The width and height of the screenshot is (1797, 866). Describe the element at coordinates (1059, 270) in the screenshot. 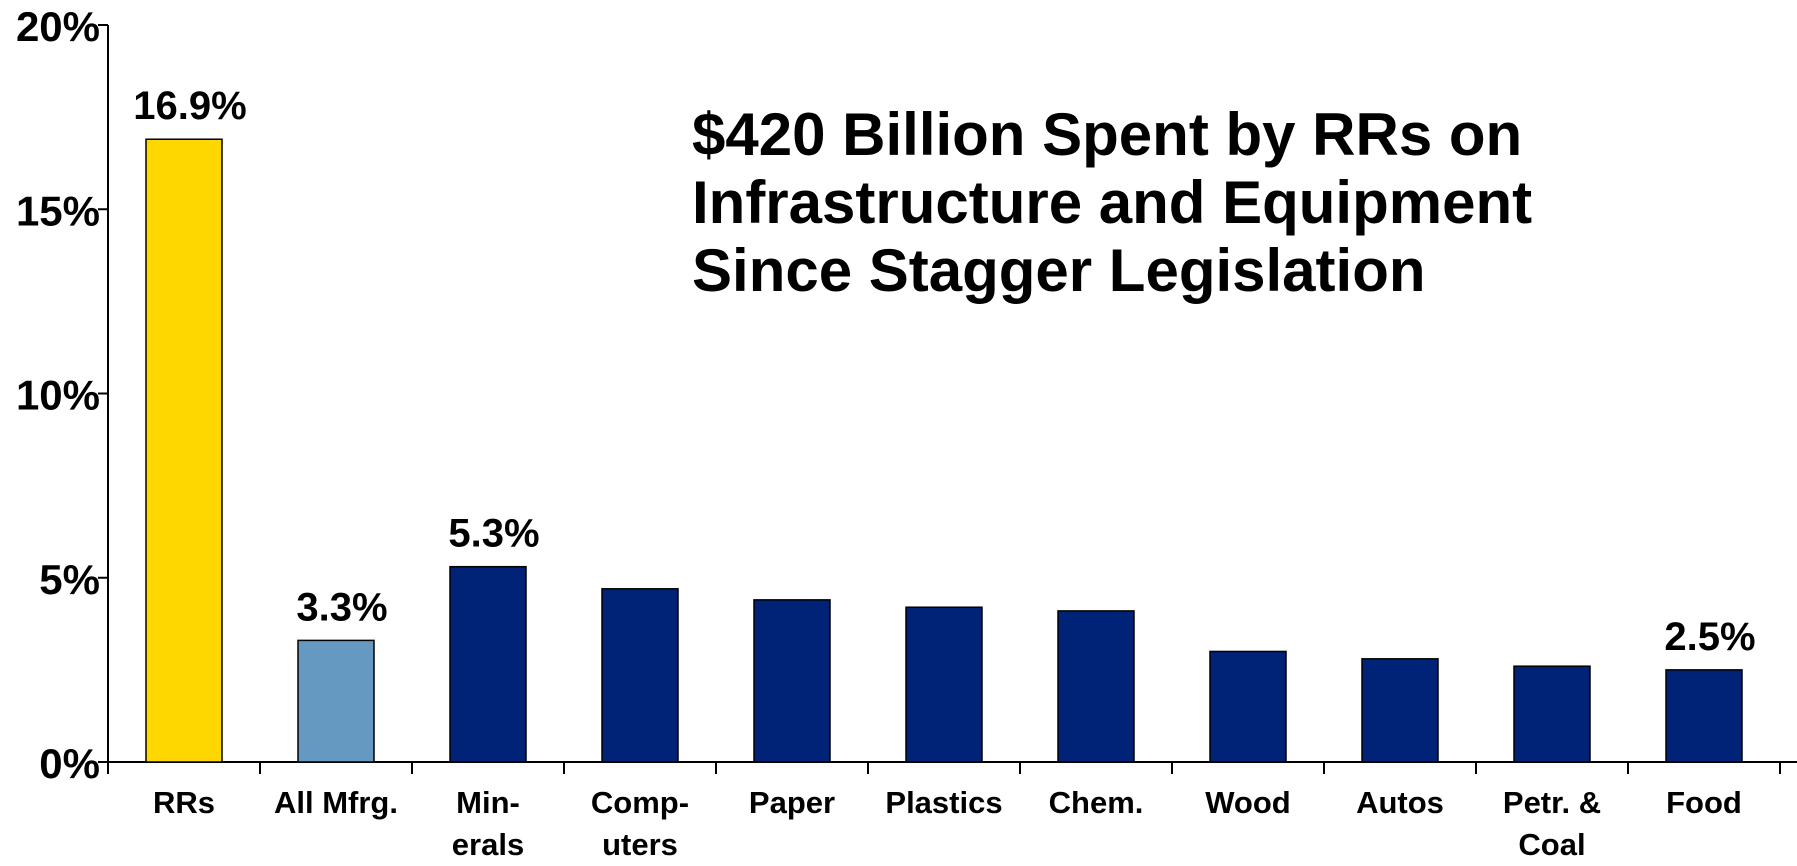

I see `chart-title-line: Since Stagger Legislation` at that location.